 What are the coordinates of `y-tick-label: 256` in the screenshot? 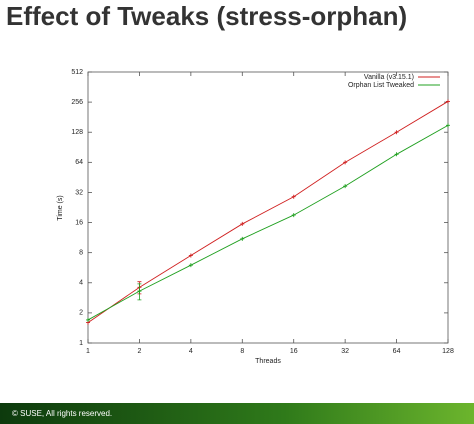 It's located at (77, 102).